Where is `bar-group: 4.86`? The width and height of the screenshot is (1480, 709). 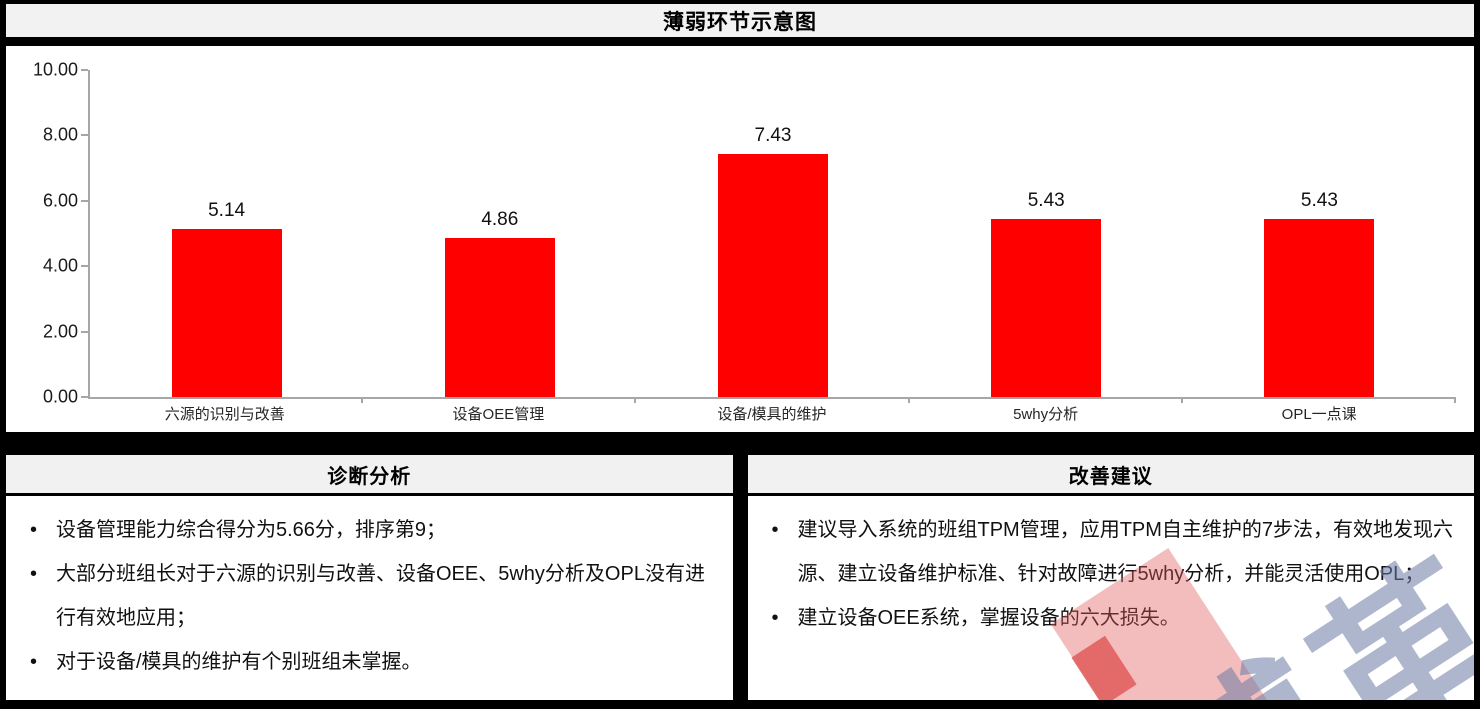
bar-group: 4.86 is located at coordinates (499, 233).